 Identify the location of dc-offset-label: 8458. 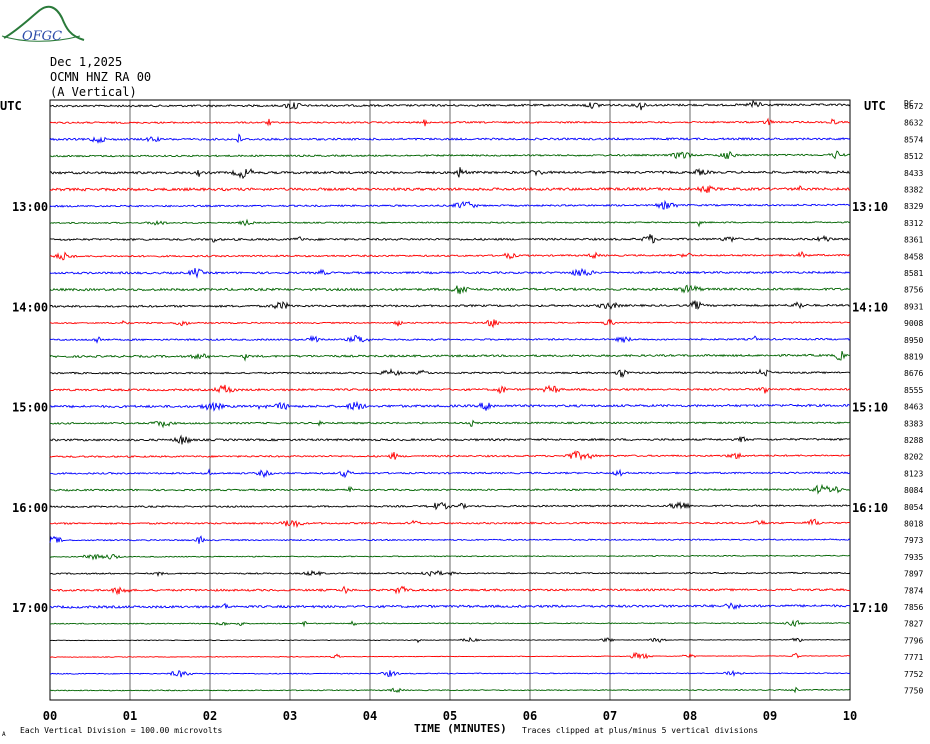
(913, 256).